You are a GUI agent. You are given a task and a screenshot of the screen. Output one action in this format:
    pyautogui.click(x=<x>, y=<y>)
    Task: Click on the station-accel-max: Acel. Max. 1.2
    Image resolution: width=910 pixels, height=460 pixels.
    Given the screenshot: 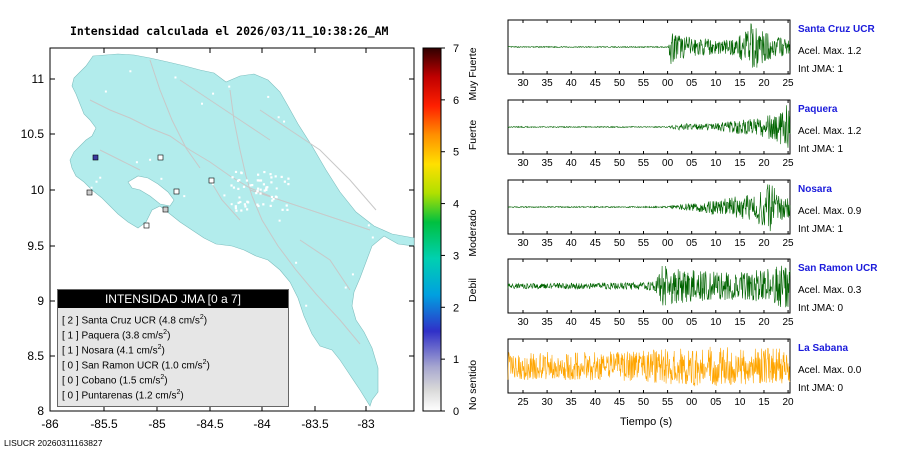 What is the action you would take?
    pyautogui.click(x=830, y=51)
    